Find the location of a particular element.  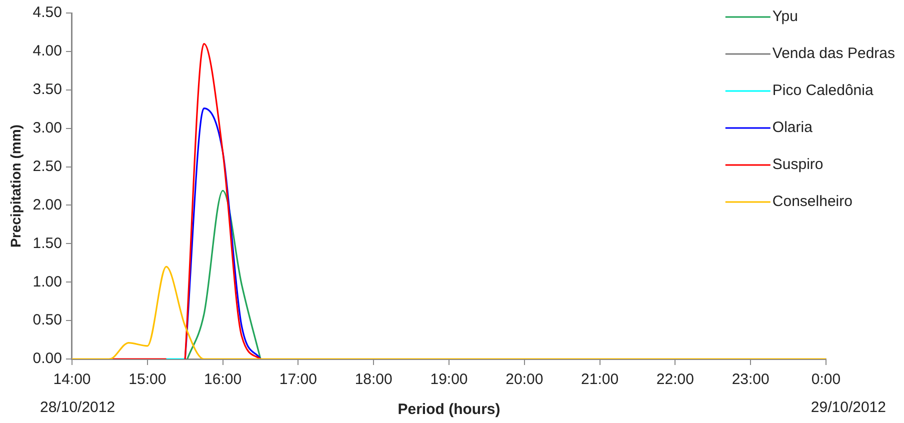

y-axis-title: Precipitation (mm) is located at coordinates (15, 186).